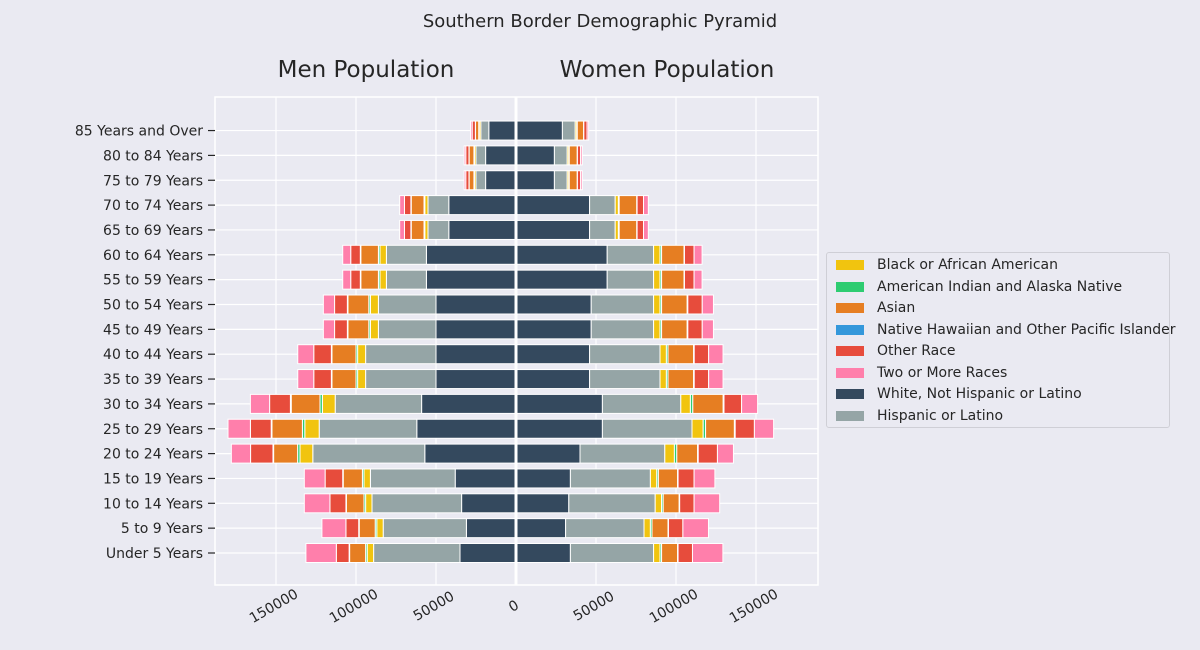 The image size is (1200, 650). Describe the element at coordinates (153, 504) in the screenshot. I see `y-tick-label: 10 to 14 Years` at that location.